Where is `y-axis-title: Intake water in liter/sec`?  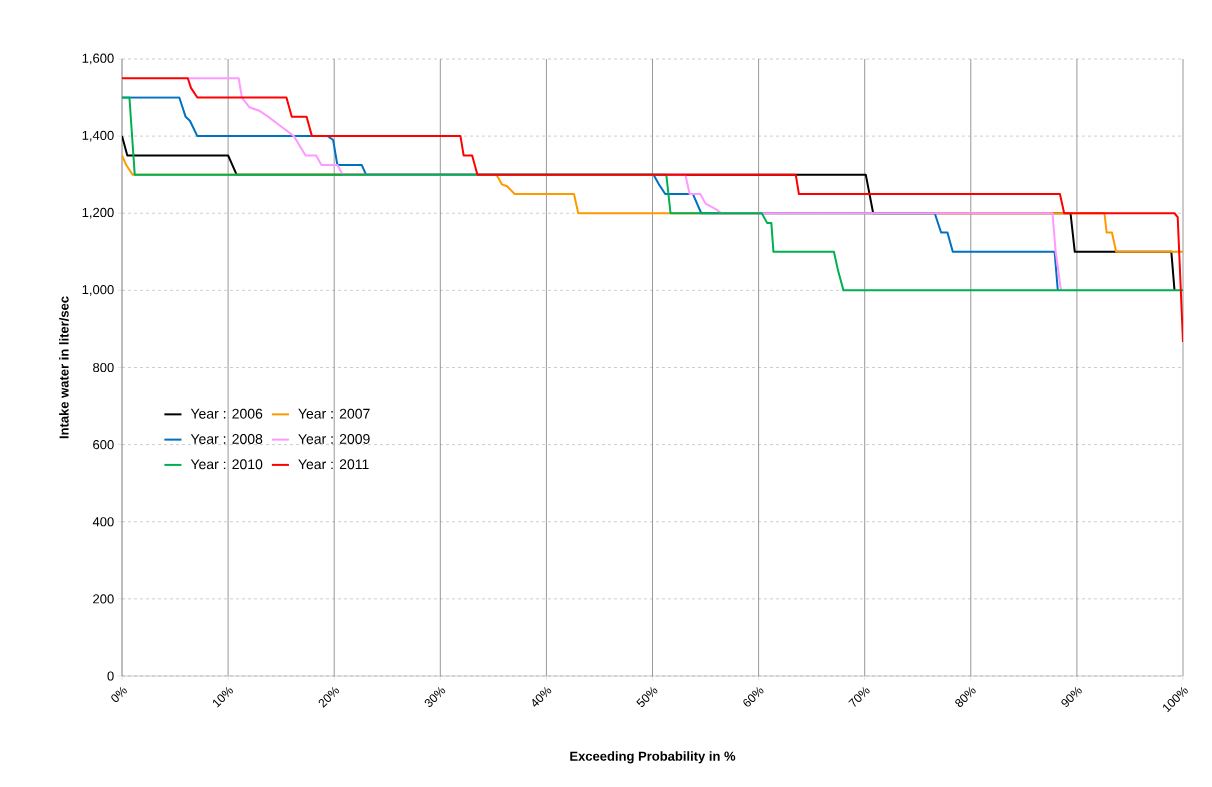
y-axis-title: Intake water in liter/sec is located at coordinates (64, 367).